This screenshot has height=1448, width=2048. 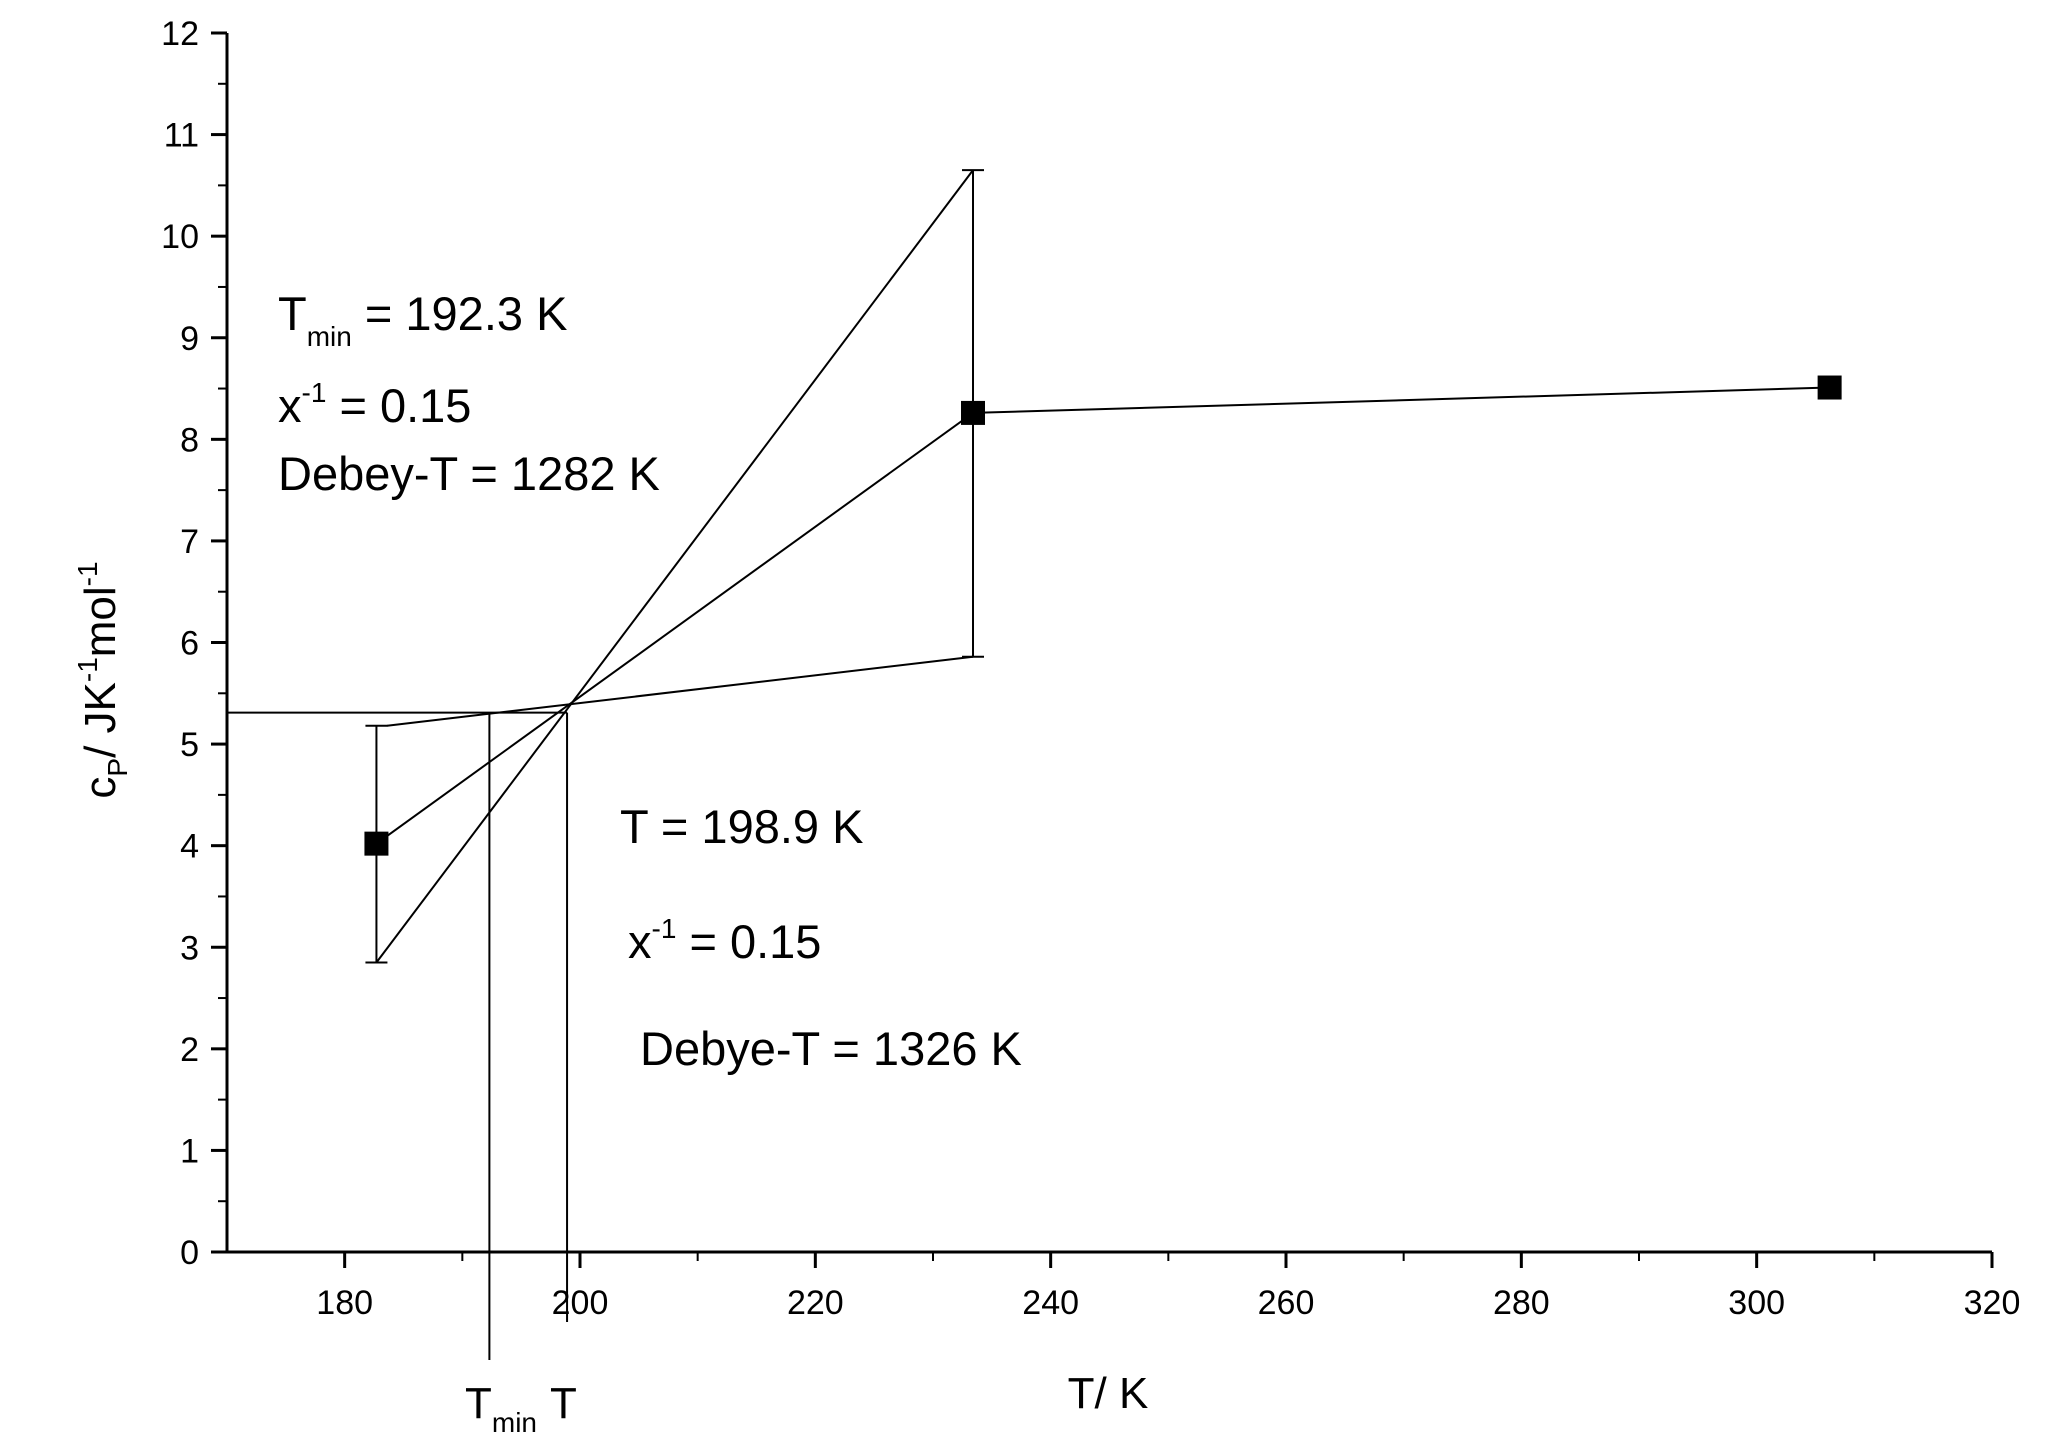 I want to click on y-tick-label: 0, so click(x=189, y=1253).